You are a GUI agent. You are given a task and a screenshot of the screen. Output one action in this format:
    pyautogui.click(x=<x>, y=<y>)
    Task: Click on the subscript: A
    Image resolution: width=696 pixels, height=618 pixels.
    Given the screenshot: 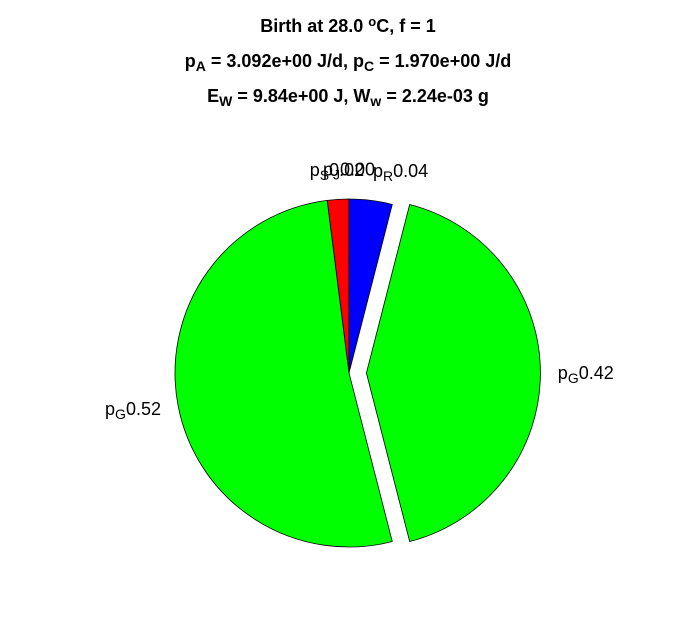 What is the action you would take?
    pyautogui.click(x=201, y=66)
    